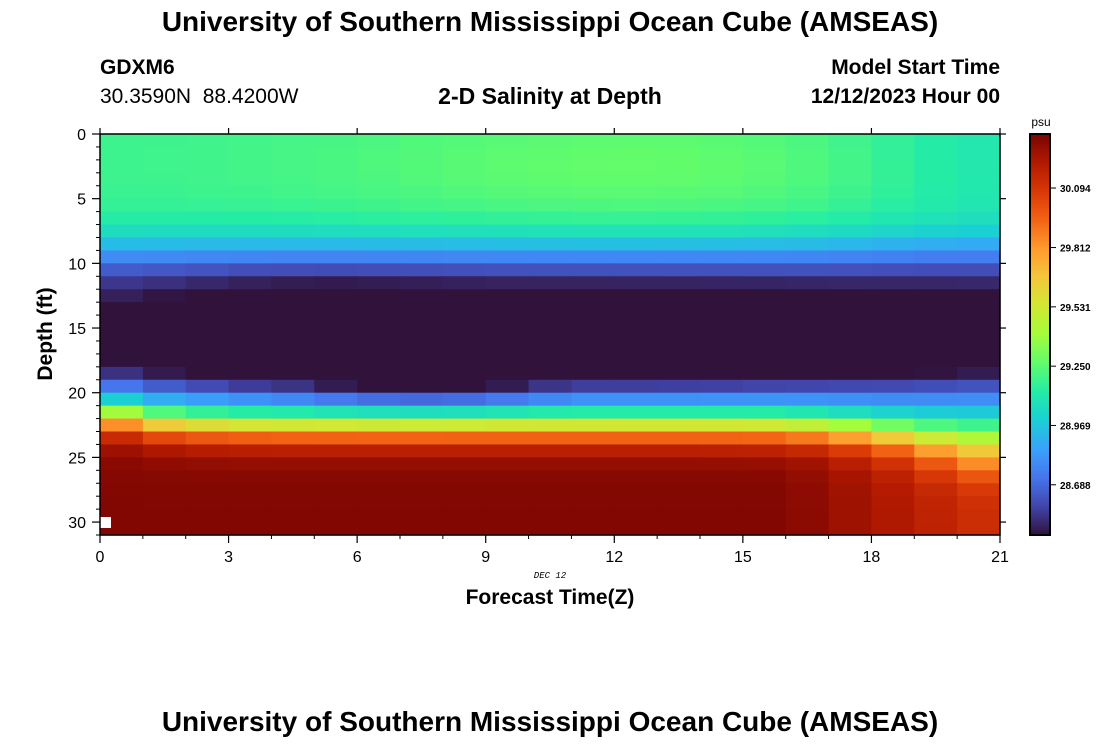 This screenshot has width=1100, height=750. What do you see at coordinates (905, 96) in the screenshot?
I see `model-start-value: 12/12/2023 Hour 00` at bounding box center [905, 96].